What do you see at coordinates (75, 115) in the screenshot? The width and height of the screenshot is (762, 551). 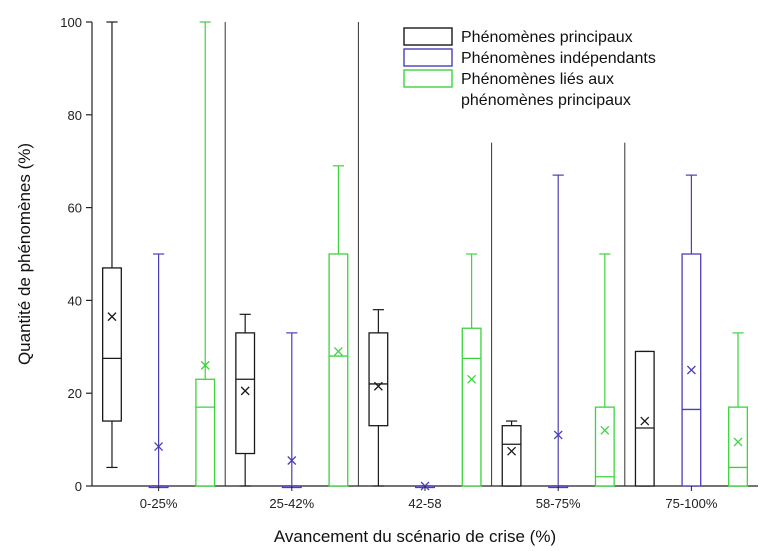 I see `y-tick-label: 80` at bounding box center [75, 115].